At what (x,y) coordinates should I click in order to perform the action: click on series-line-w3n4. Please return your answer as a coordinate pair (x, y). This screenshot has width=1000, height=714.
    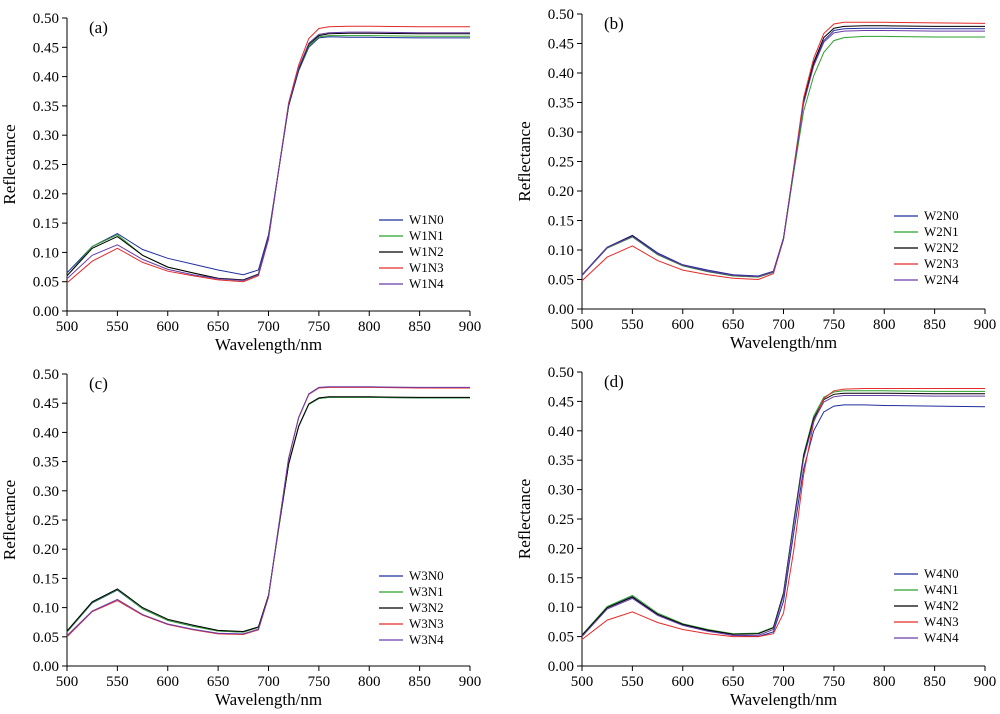
    Looking at the image, I should click on (268, 511).